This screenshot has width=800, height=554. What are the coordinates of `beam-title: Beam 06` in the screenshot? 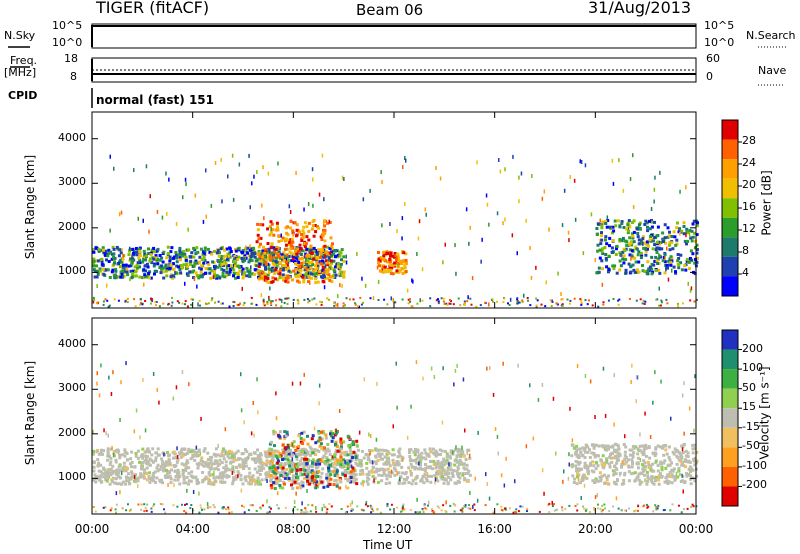 It's located at (390, 10).